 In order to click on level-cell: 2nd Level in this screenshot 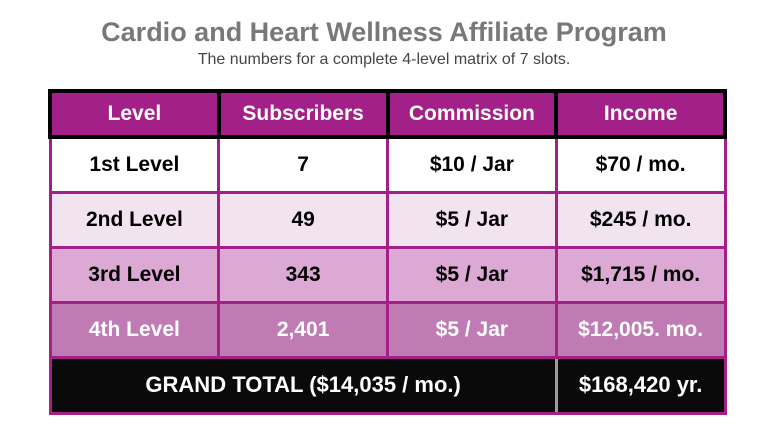, I will do `click(134, 219)`.